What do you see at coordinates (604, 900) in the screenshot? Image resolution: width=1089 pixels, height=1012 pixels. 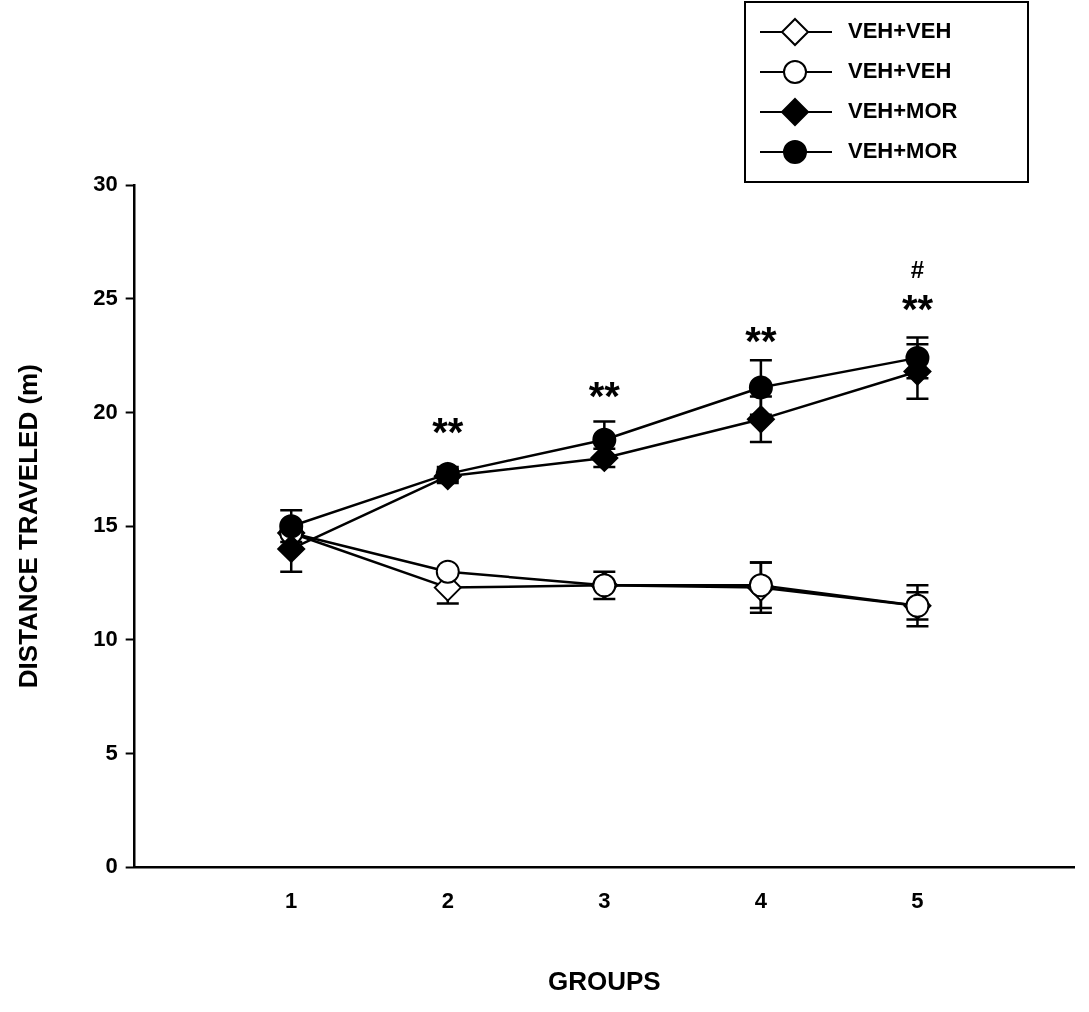 I see `x-tick-label: 3` at bounding box center [604, 900].